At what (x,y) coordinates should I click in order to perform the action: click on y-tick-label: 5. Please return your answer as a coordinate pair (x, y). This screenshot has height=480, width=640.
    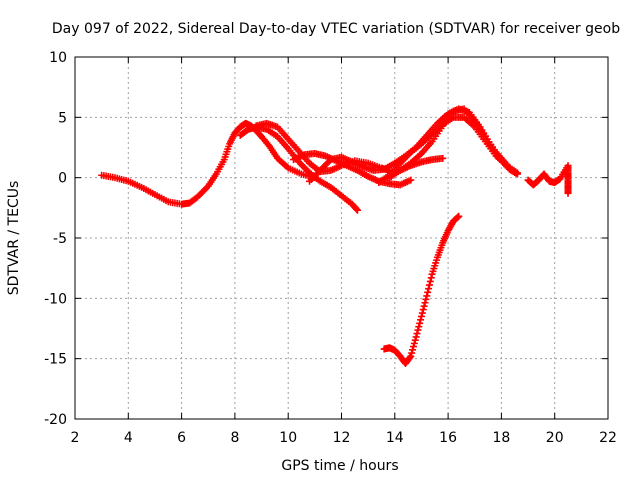
    Looking at the image, I should click on (62, 118).